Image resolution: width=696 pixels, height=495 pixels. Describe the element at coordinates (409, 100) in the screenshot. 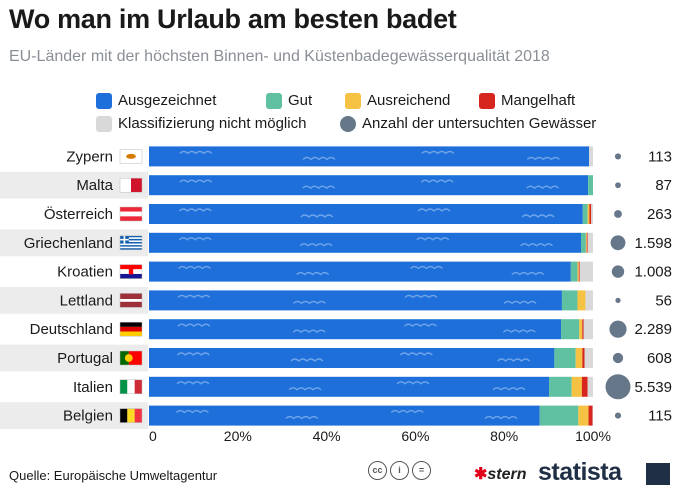

I see `legend-label-sufficient: Ausreichend` at that location.